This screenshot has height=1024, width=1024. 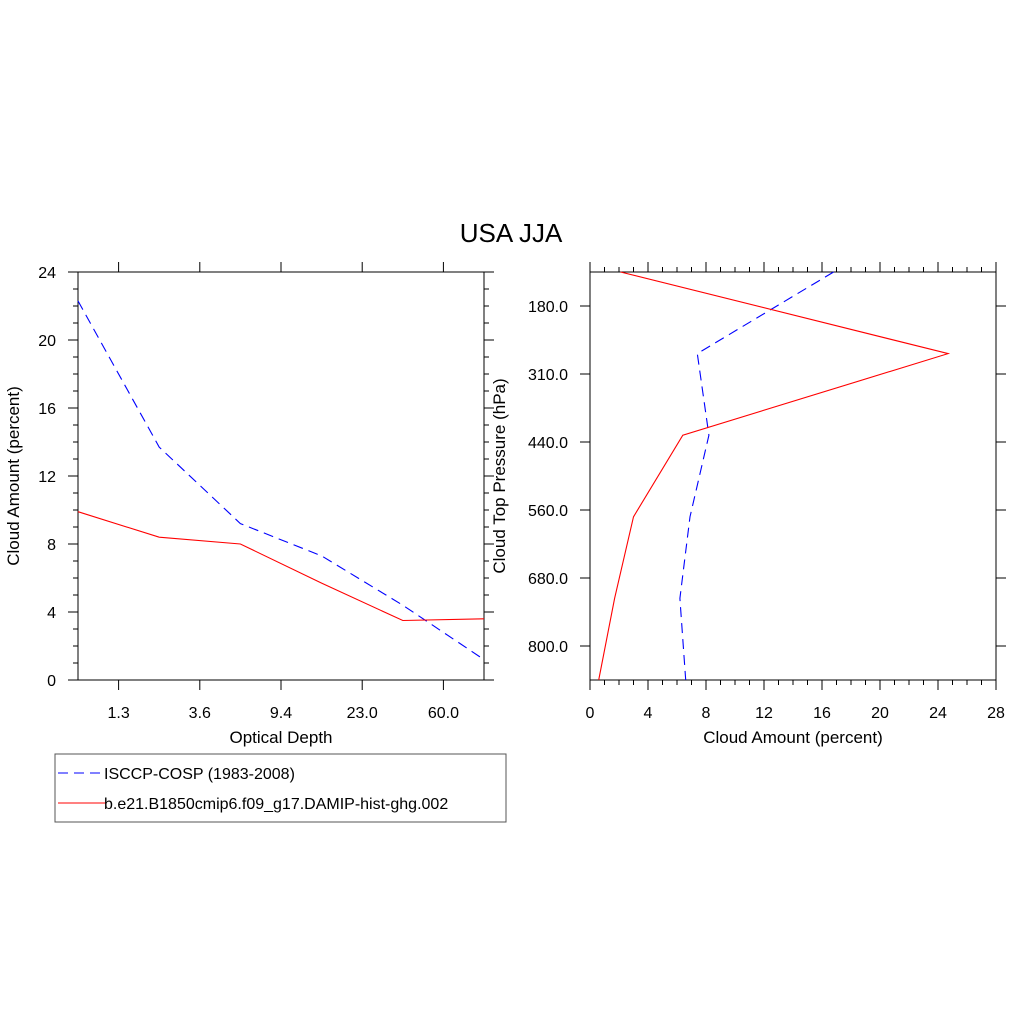 I want to click on y-tick-label: 12, so click(x=47, y=477).